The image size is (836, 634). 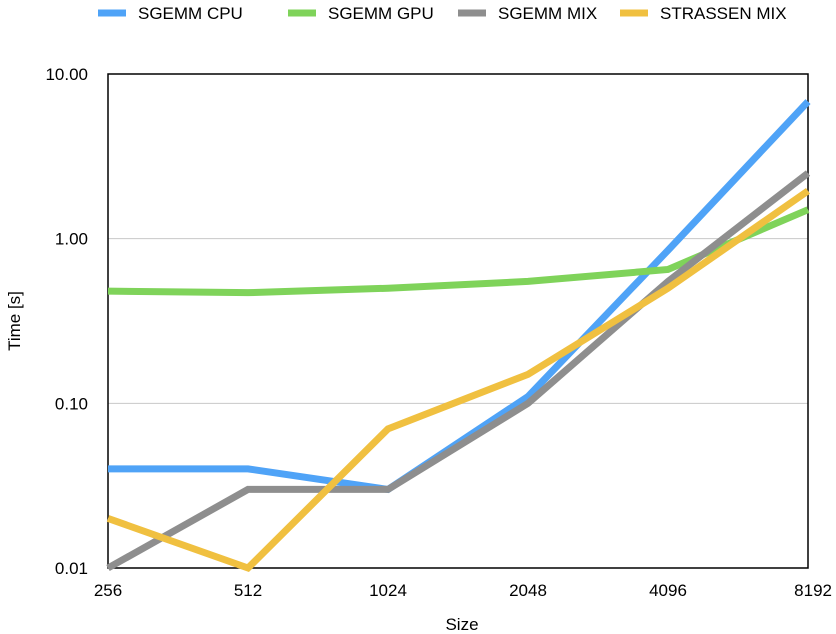 What do you see at coordinates (66, 321) in the screenshot?
I see `y-axis-ticks: 0.01 0.10 1.00 10.00` at bounding box center [66, 321].